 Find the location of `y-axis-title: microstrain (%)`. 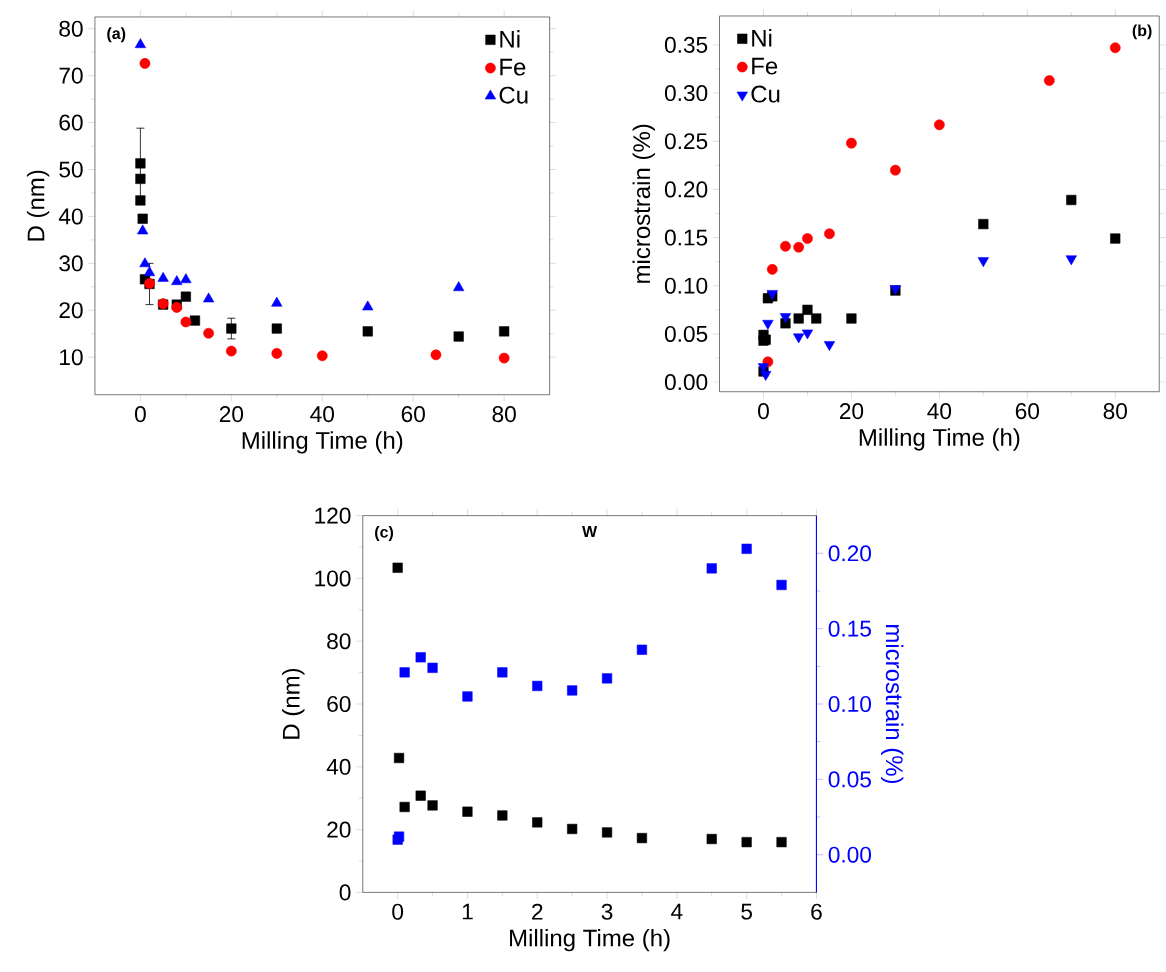

y-axis-title: microstrain (%) is located at coordinates (643, 203).